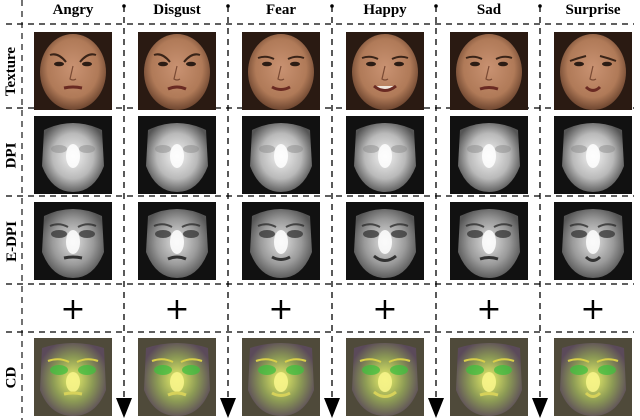 This screenshot has width=640, height=420. I want to click on texture-image-happy, so click(385, 71).